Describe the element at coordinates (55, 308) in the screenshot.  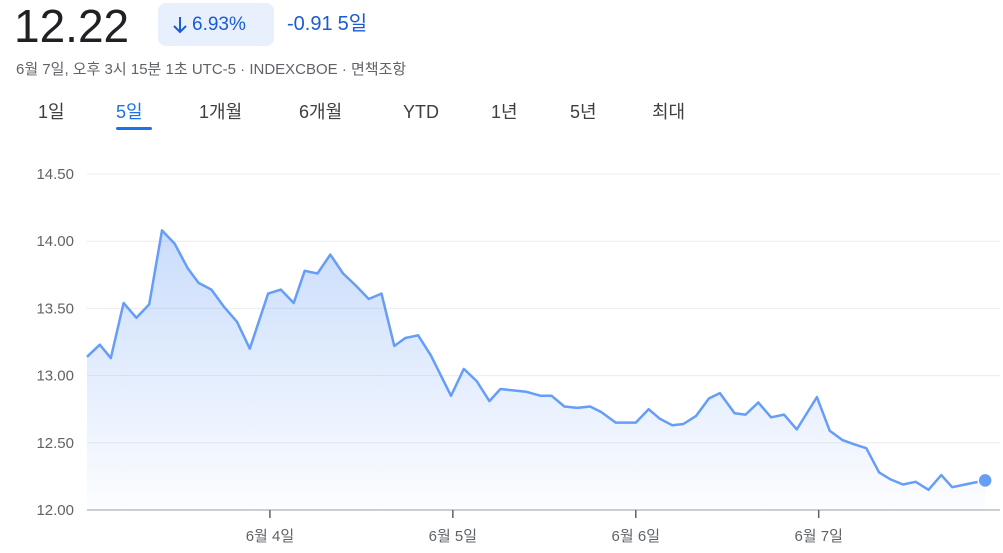
I see `y-tick-label: 13.50` at that location.